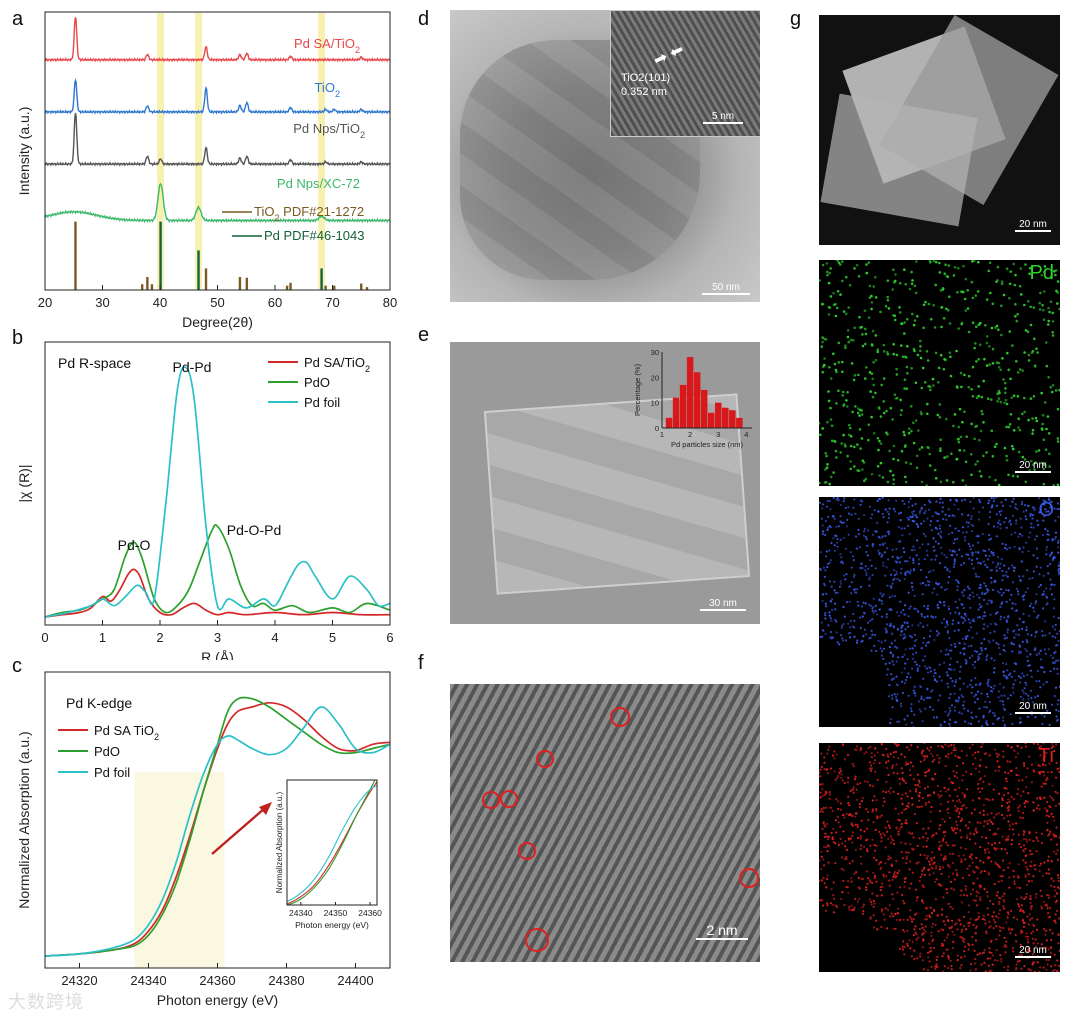 Image resolution: width=1069 pixels, height=1020 pixels. What do you see at coordinates (637, 389) in the screenshot?
I see `y-axis-label: Percentage (%)` at bounding box center [637, 389].